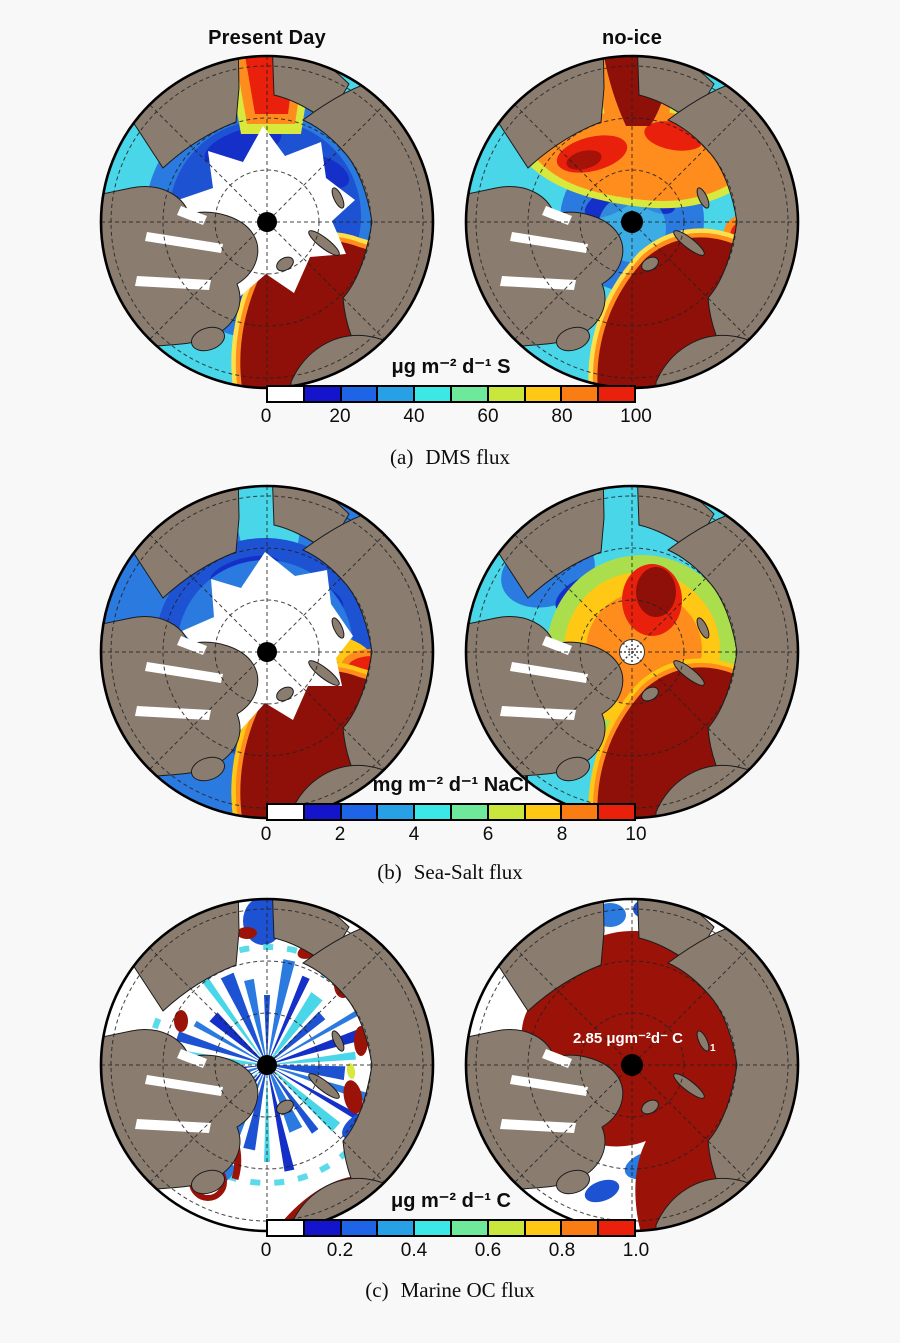 Image resolution: width=900 pixels, height=1343 pixels. I want to click on colorbar-tick: 0.4, so click(414, 1250).